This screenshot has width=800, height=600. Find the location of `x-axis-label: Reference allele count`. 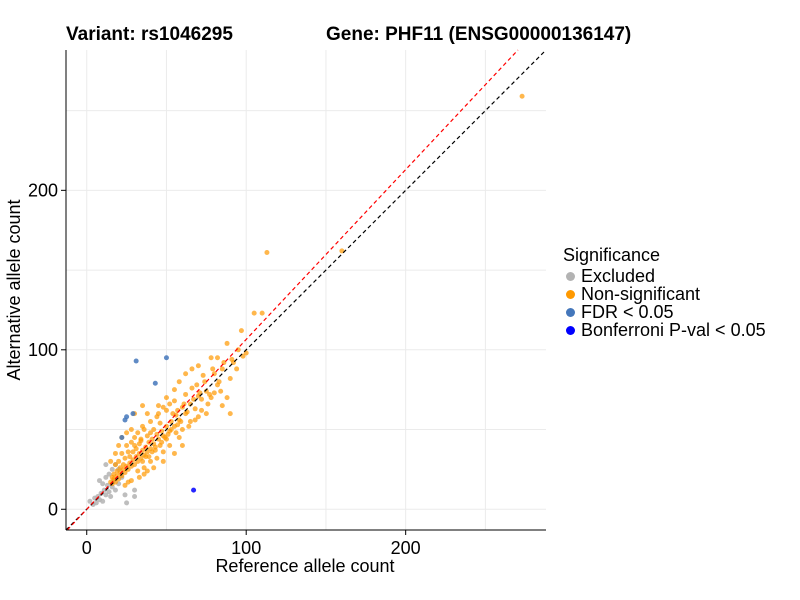

x-axis-label: Reference allele count is located at coordinates (304, 566).